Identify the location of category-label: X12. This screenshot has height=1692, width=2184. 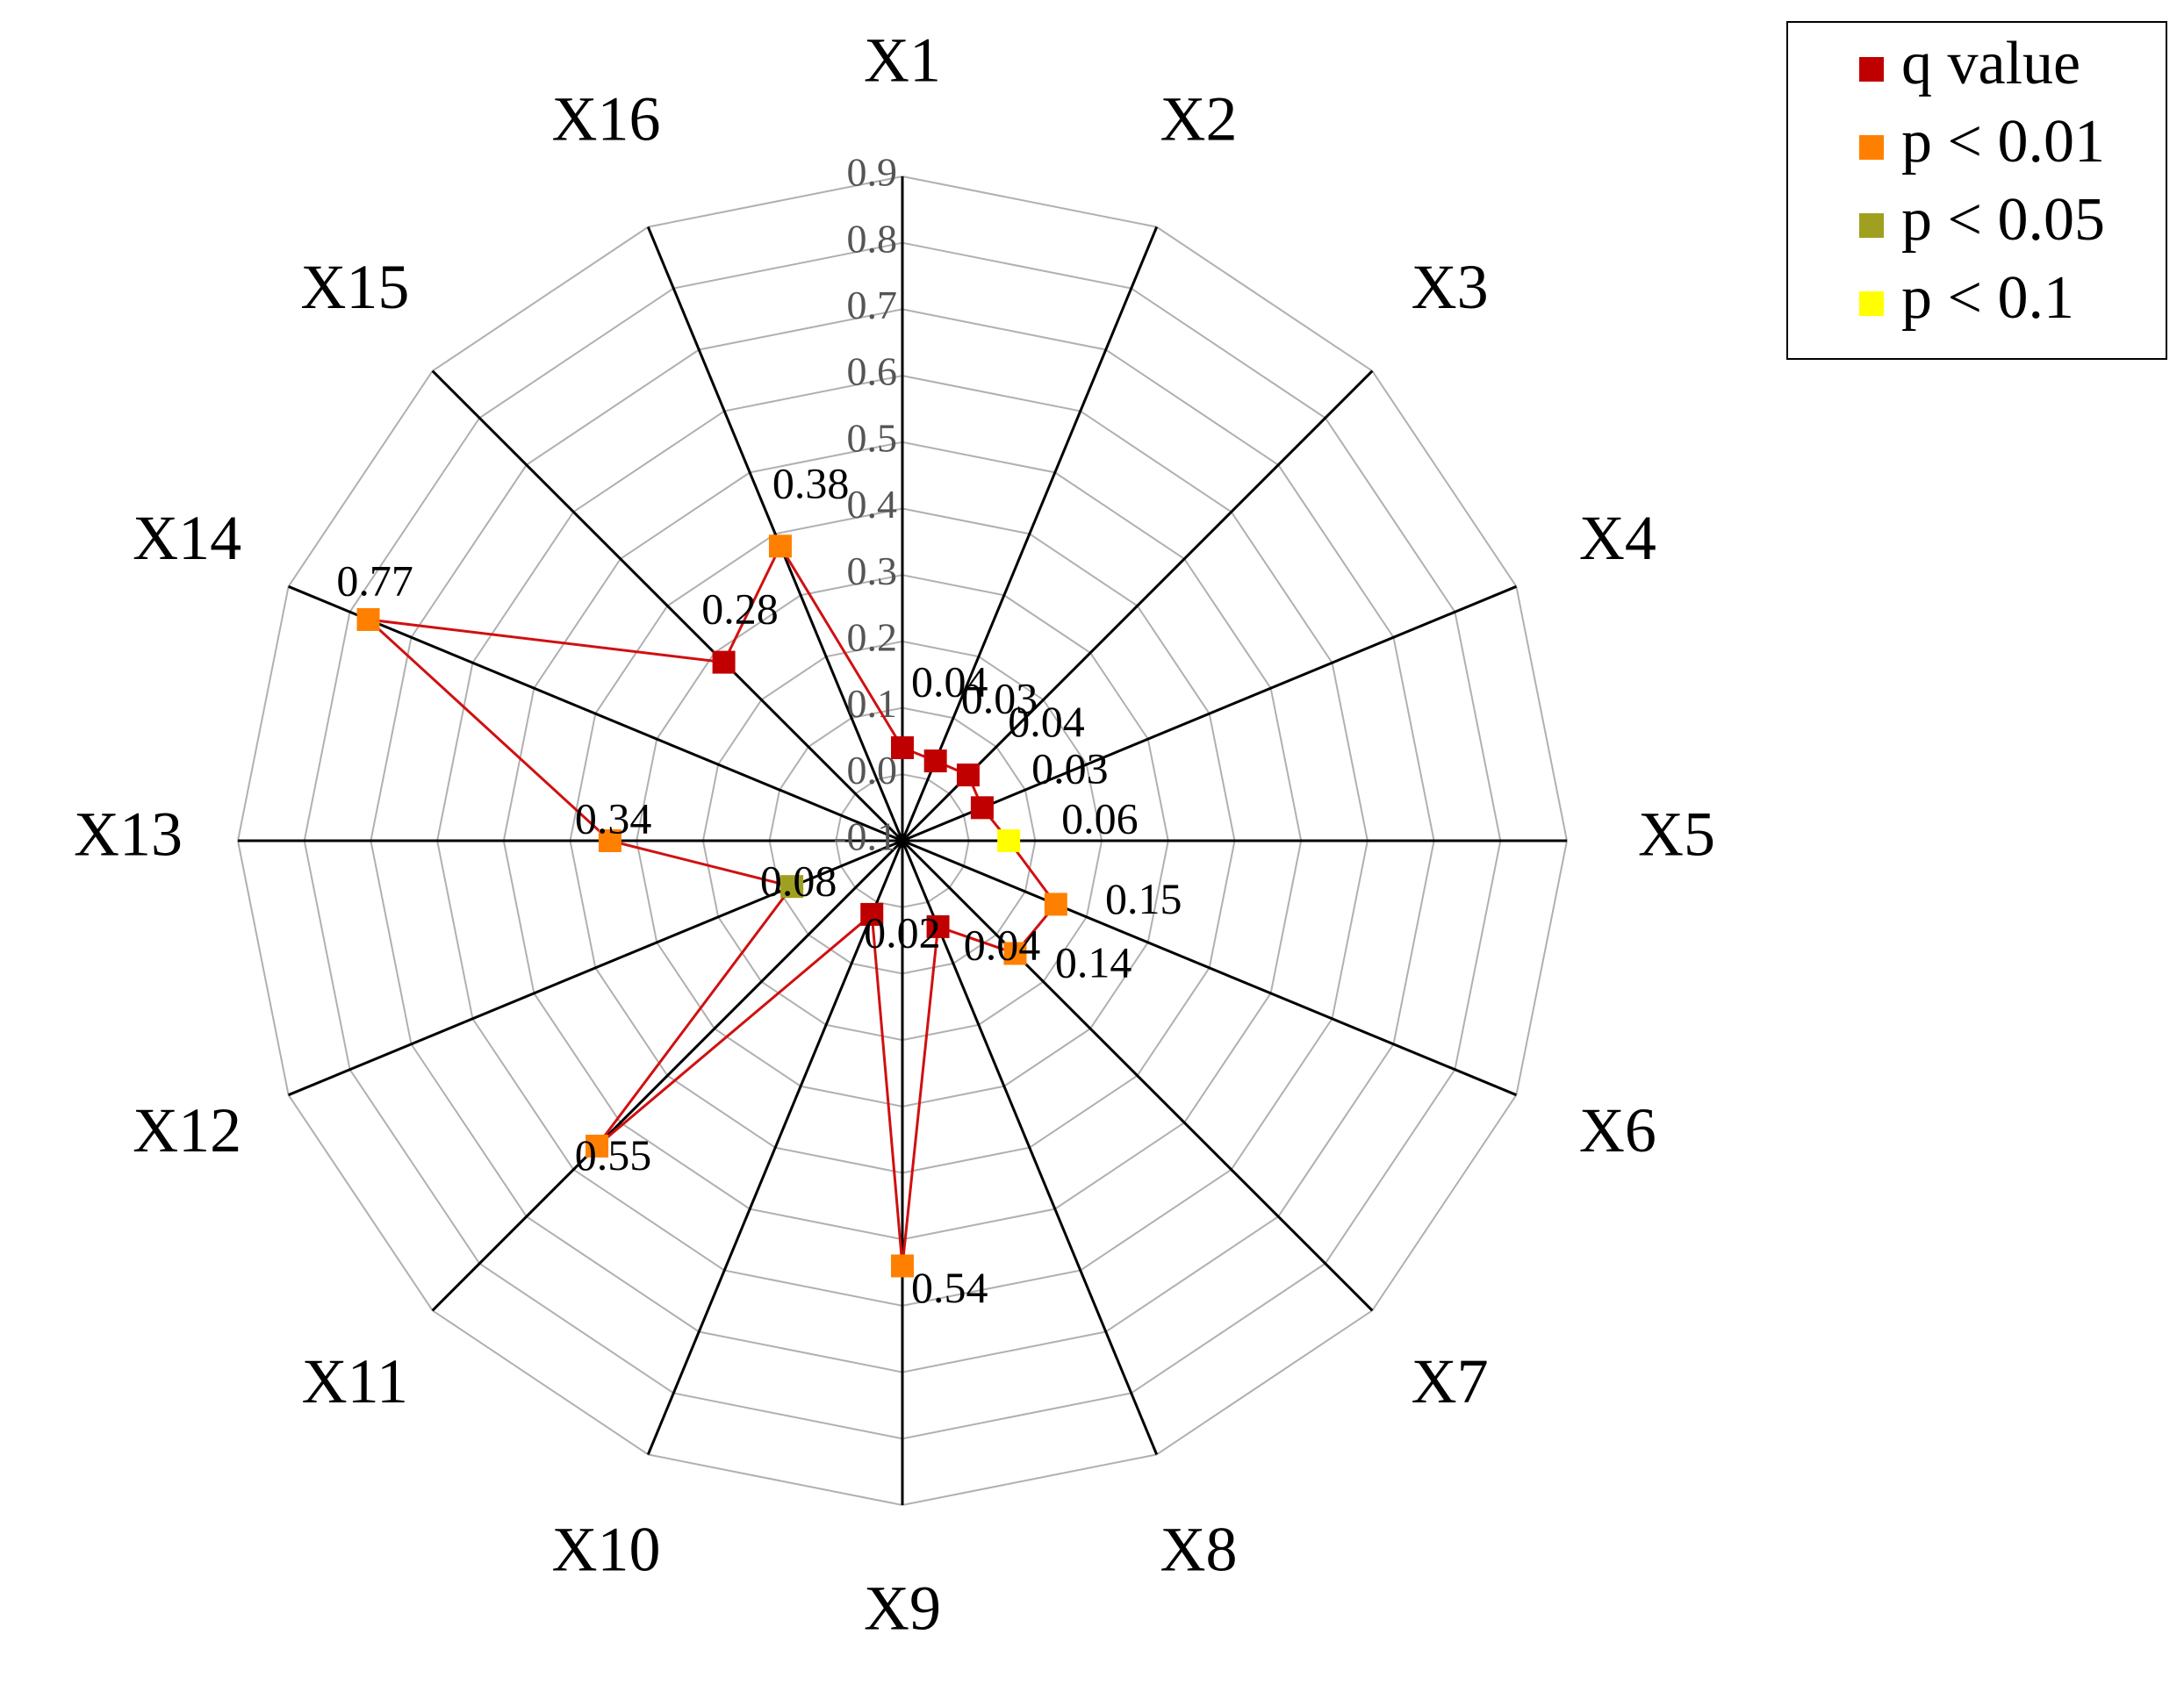
(187, 1130).